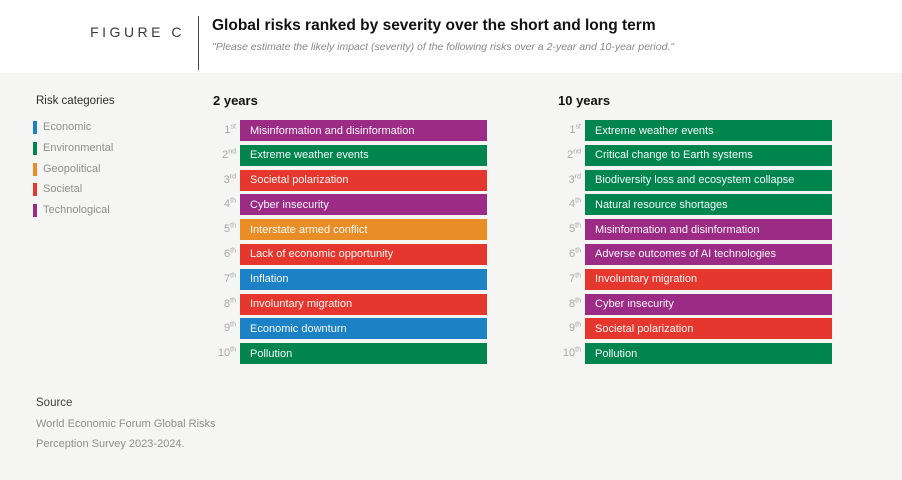 The image size is (902, 480). What do you see at coordinates (35, 190) in the screenshot?
I see `societal-color-swatch` at bounding box center [35, 190].